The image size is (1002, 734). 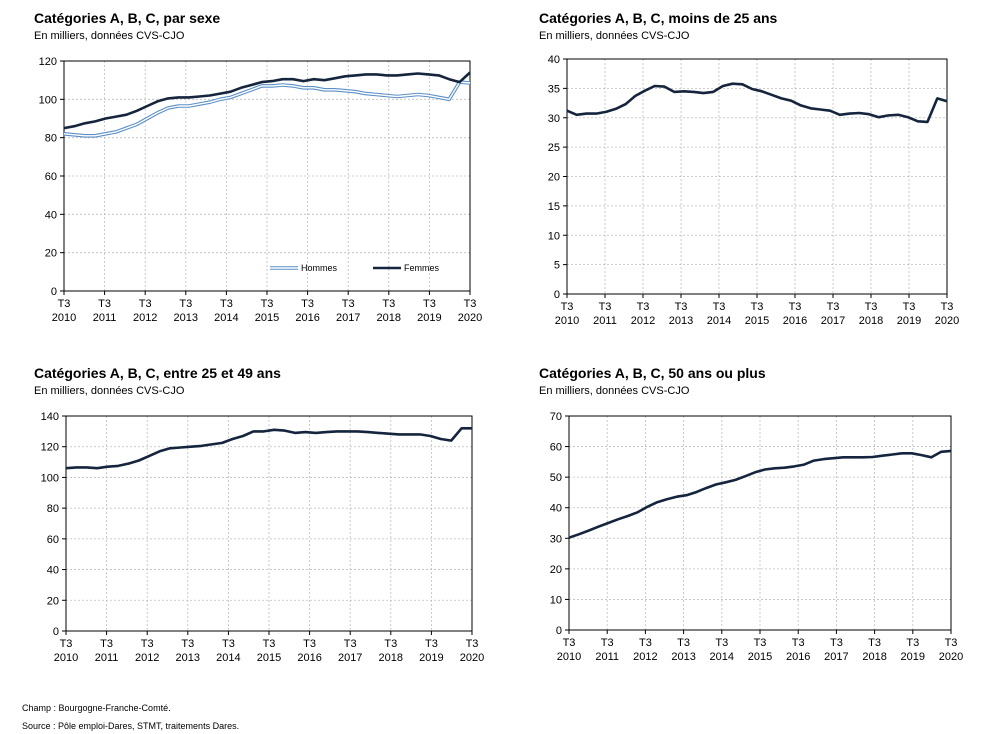 I want to click on series-line-femmes, so click(x=267, y=100).